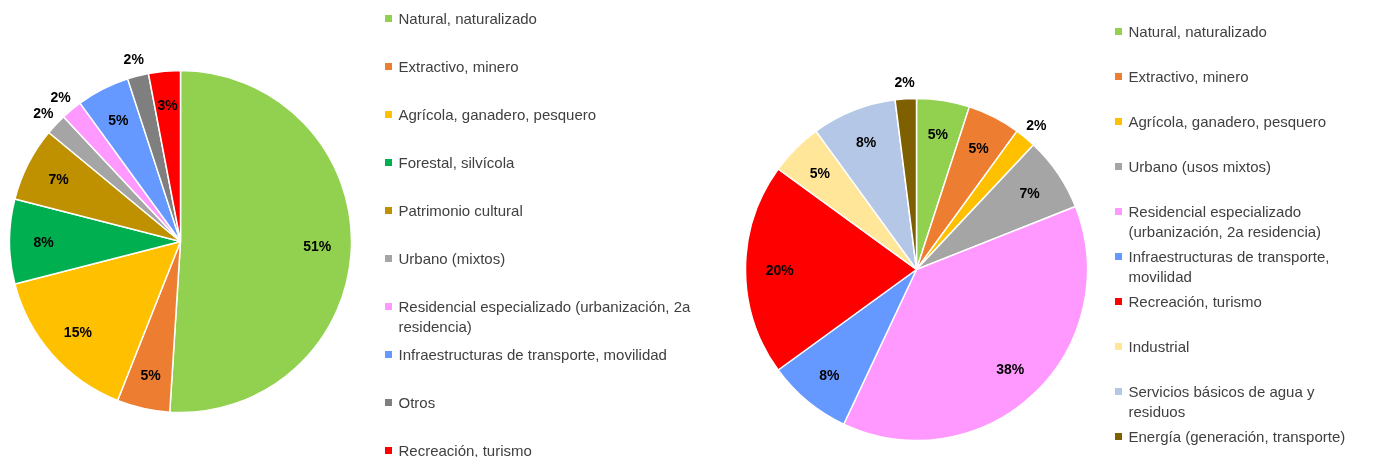 The width and height of the screenshot is (1394, 457). I want to click on data-label: 38%, so click(1010, 369).